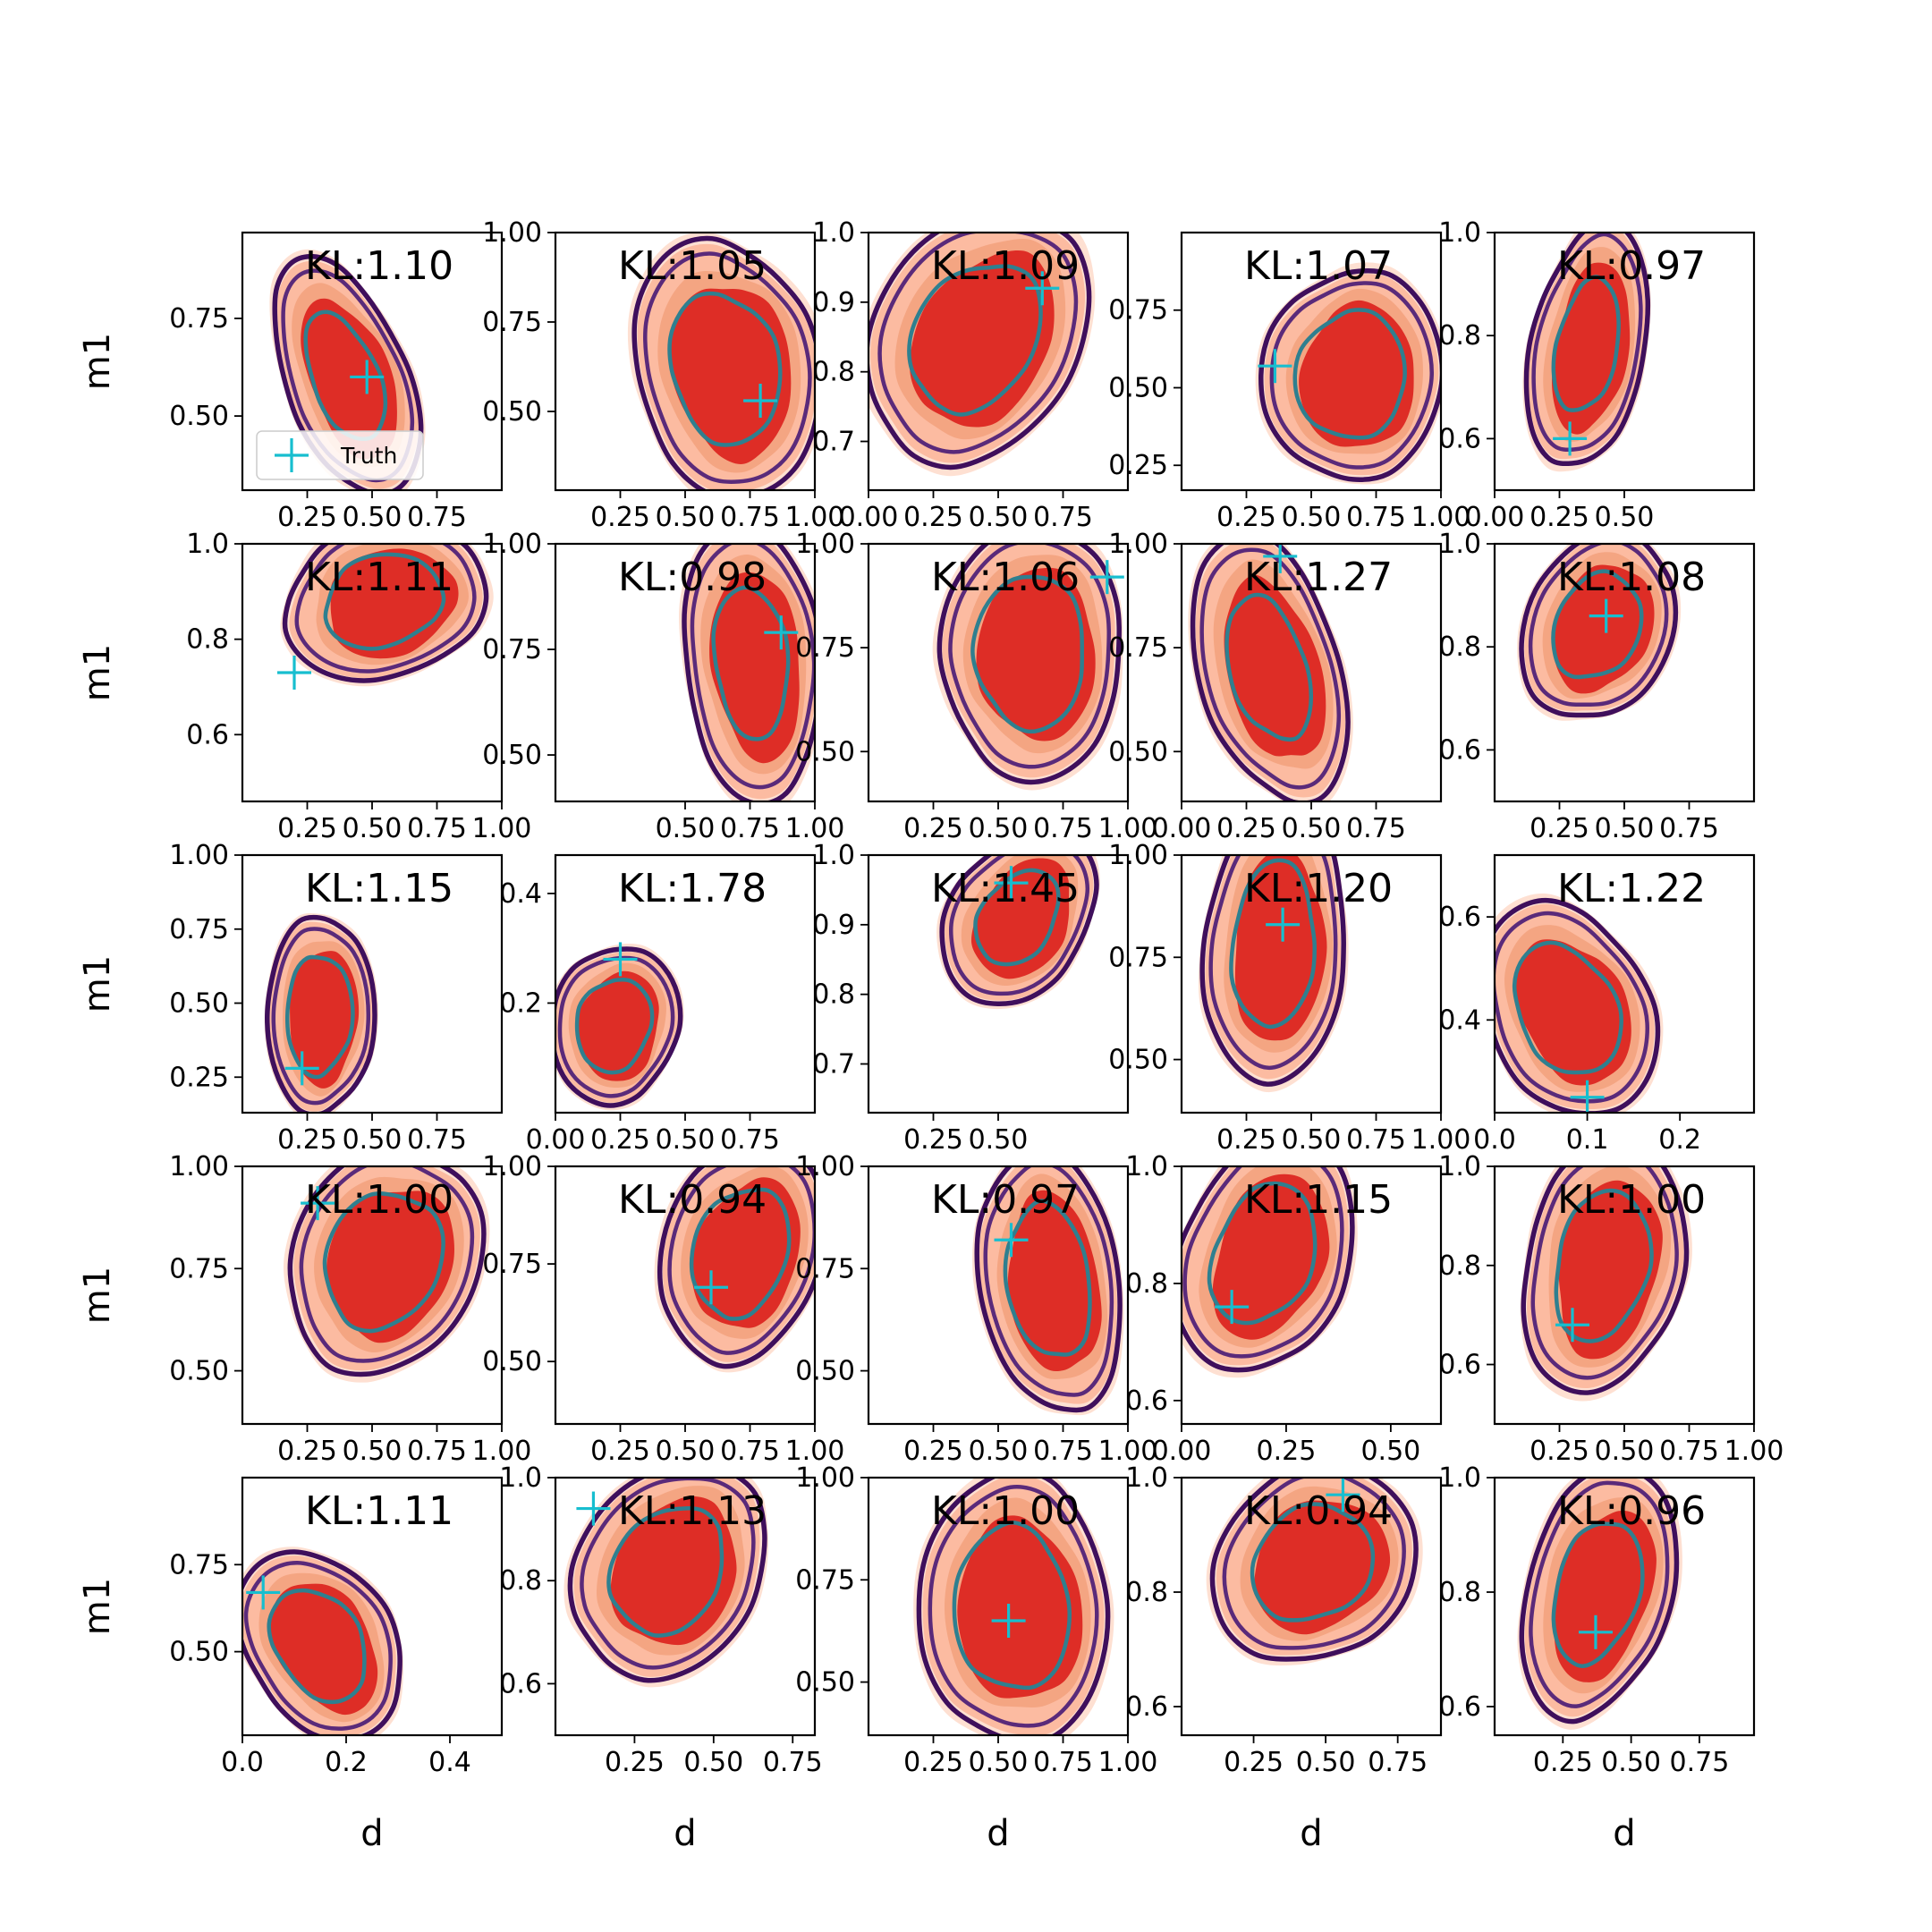  I want to click on legend-label: Truth, so click(368, 456).